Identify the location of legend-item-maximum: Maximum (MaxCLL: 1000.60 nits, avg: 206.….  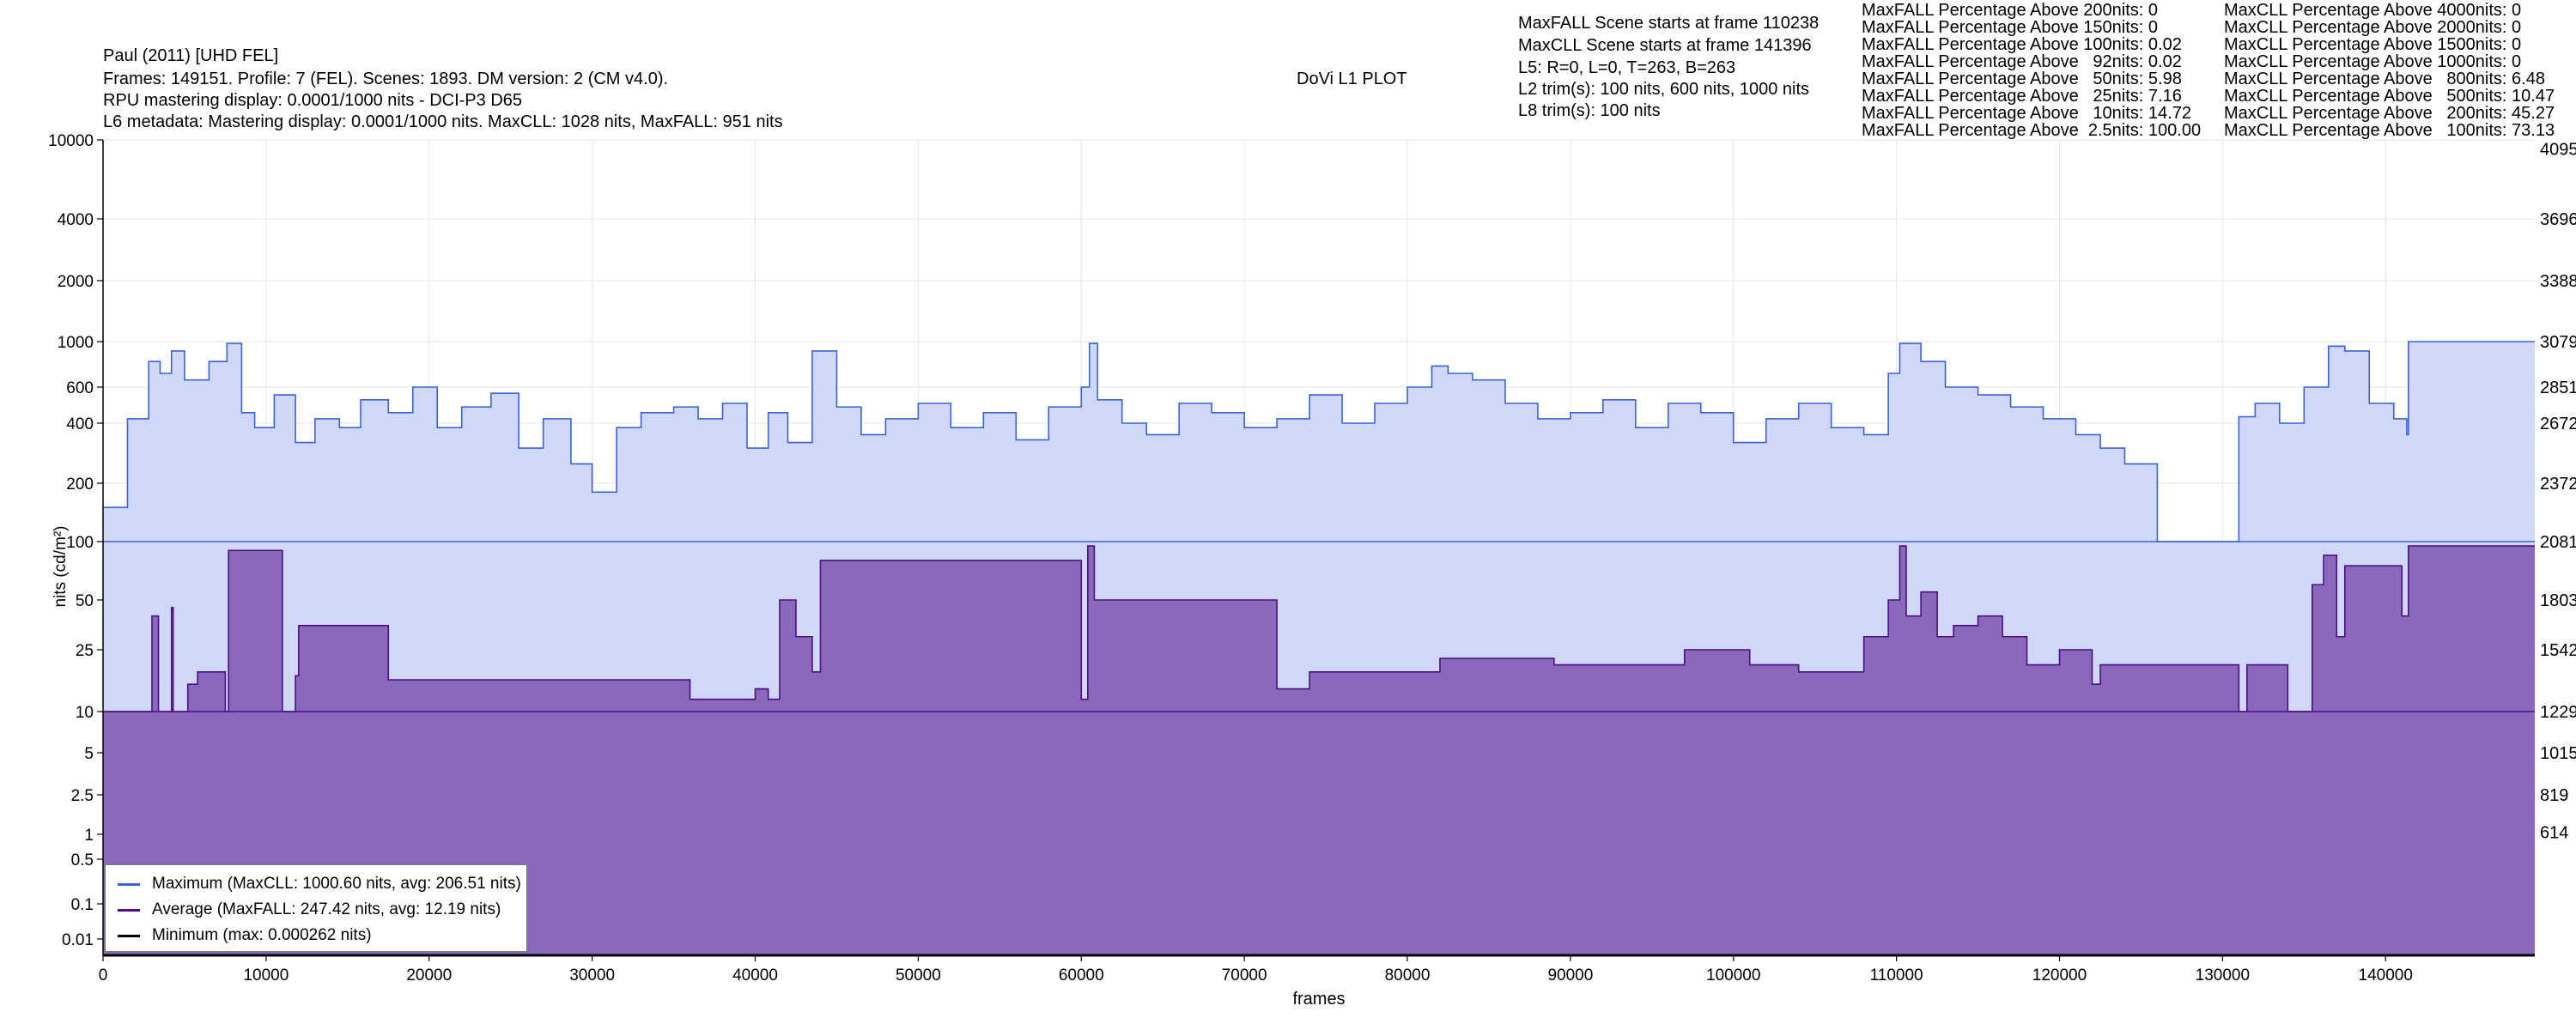
(319, 884).